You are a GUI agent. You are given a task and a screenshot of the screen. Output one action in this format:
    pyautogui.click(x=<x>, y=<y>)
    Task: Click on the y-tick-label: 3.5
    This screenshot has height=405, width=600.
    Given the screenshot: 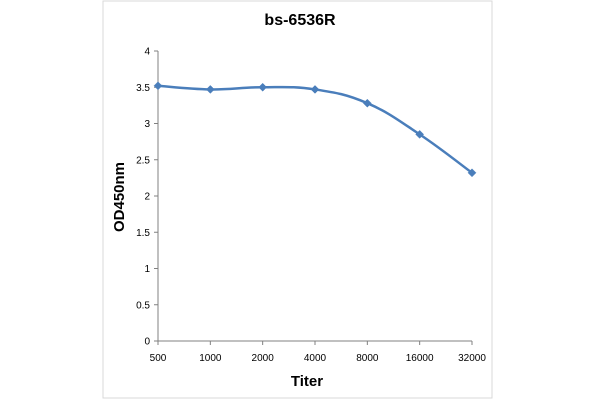 What is the action you would take?
    pyautogui.click(x=143, y=88)
    